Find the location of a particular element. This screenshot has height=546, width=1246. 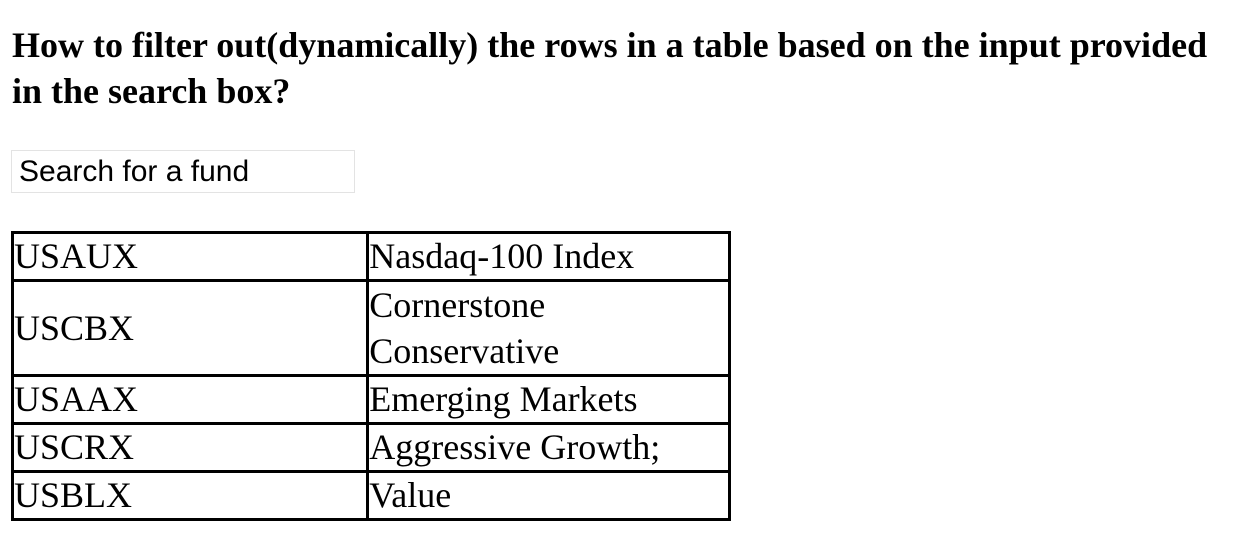

fund-ticker-cell: USCBX is located at coordinates (190, 328).